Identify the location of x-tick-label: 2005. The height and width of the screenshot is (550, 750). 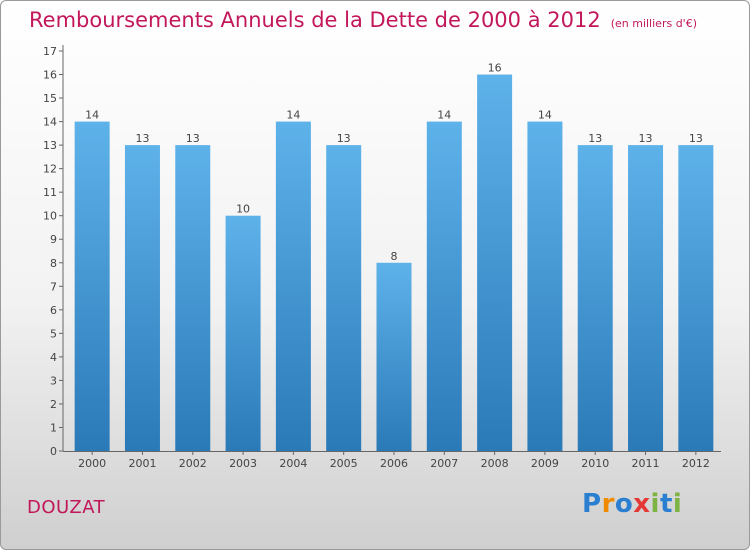
(344, 463).